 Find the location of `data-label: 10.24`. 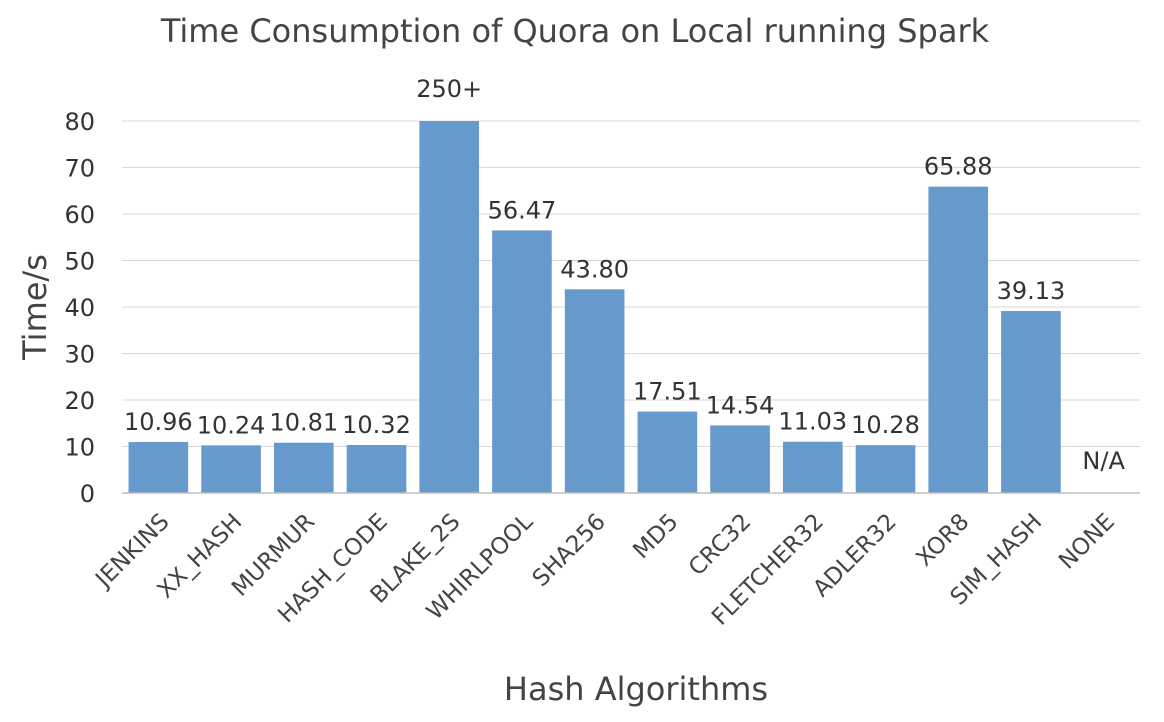

data-label: 10.24 is located at coordinates (231, 425).